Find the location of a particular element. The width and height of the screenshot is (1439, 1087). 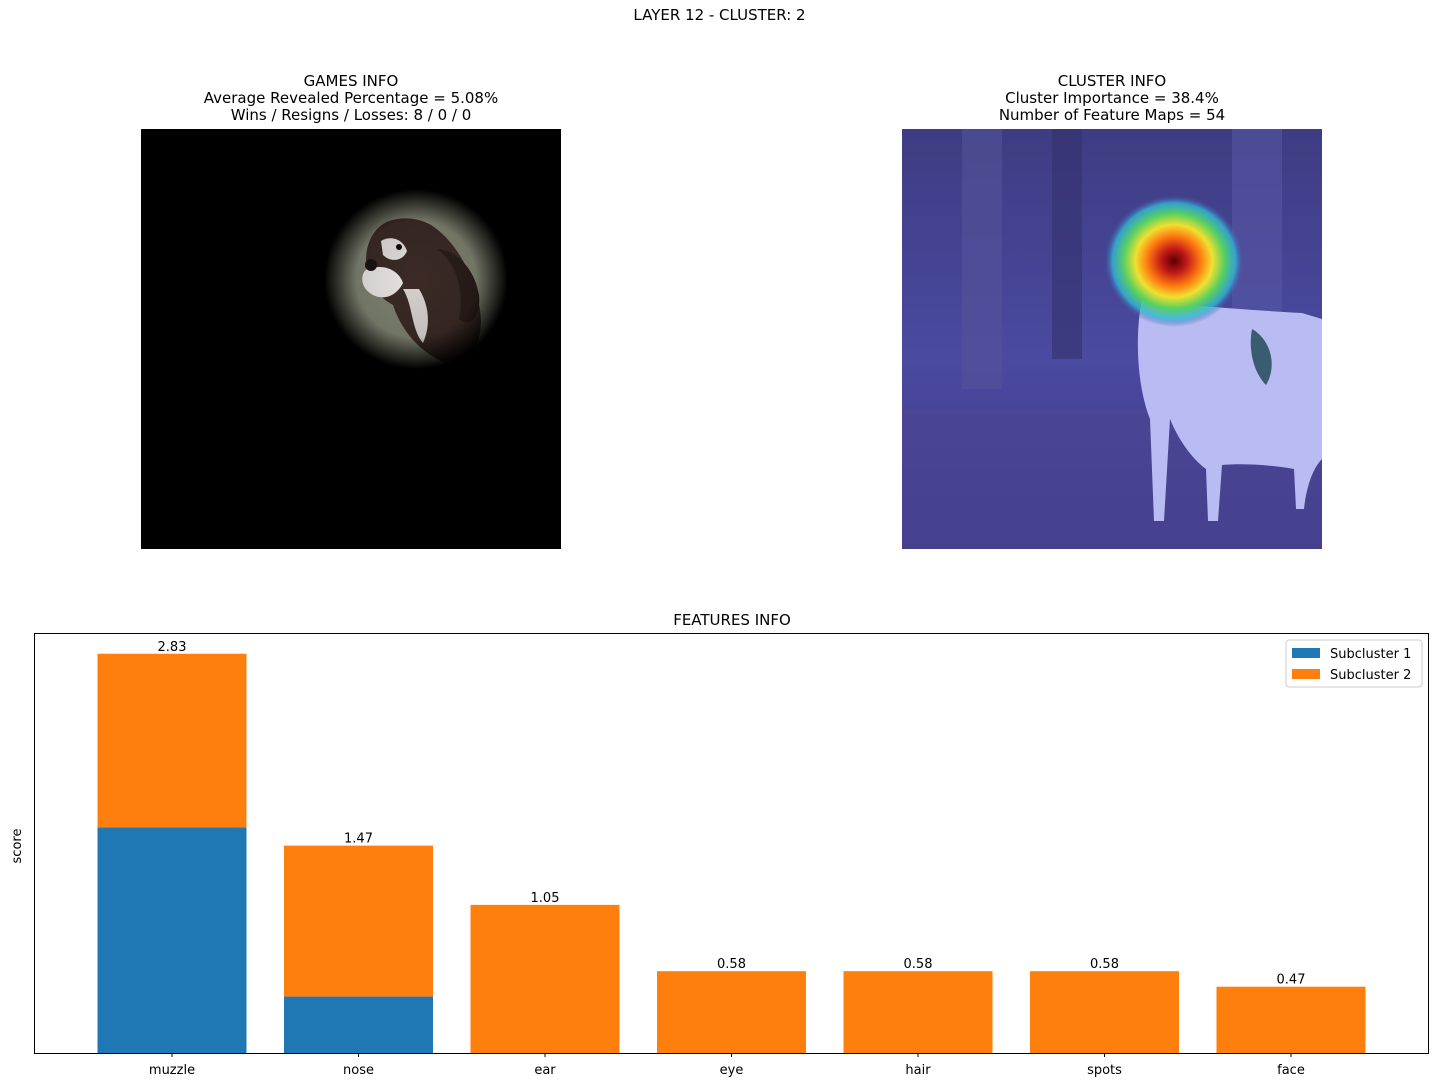

x-tick-label-eye: eye is located at coordinates (732, 1070).